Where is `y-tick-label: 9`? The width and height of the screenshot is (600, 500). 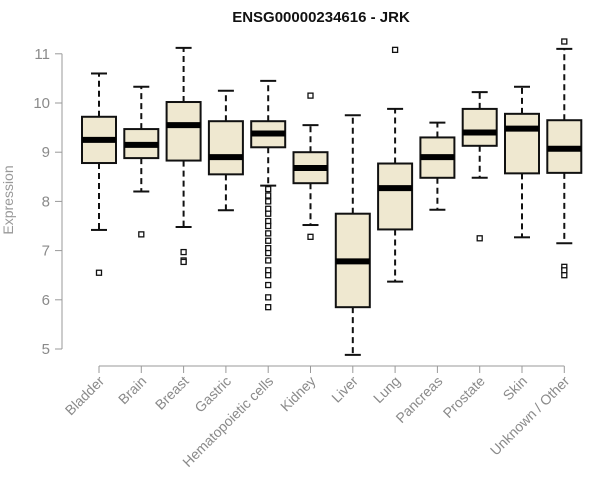 y-tick-label: 9 is located at coordinates (46, 152).